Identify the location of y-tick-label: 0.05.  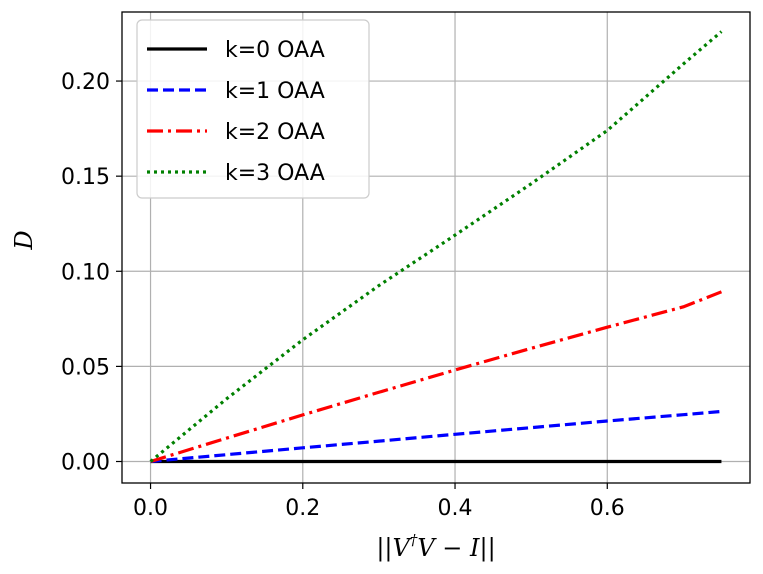
(85, 367).